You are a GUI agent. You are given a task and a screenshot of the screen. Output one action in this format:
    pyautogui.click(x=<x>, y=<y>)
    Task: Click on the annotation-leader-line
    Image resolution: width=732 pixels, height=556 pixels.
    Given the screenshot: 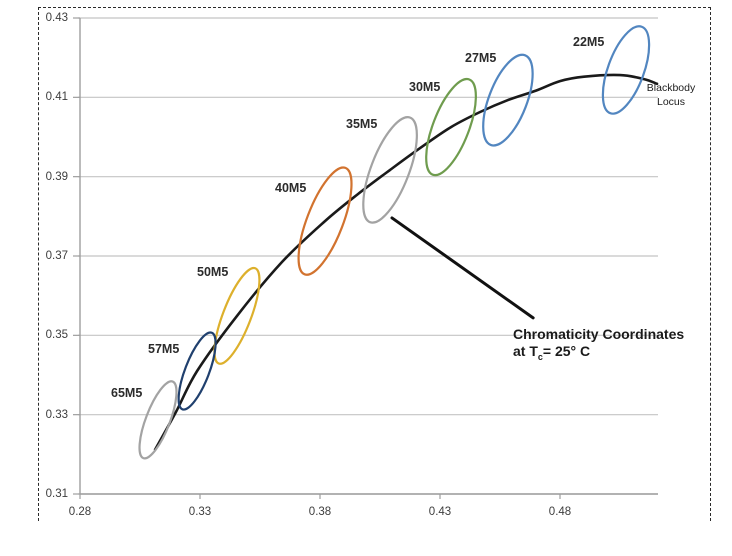 What is the action you would take?
    pyautogui.click(x=462, y=268)
    